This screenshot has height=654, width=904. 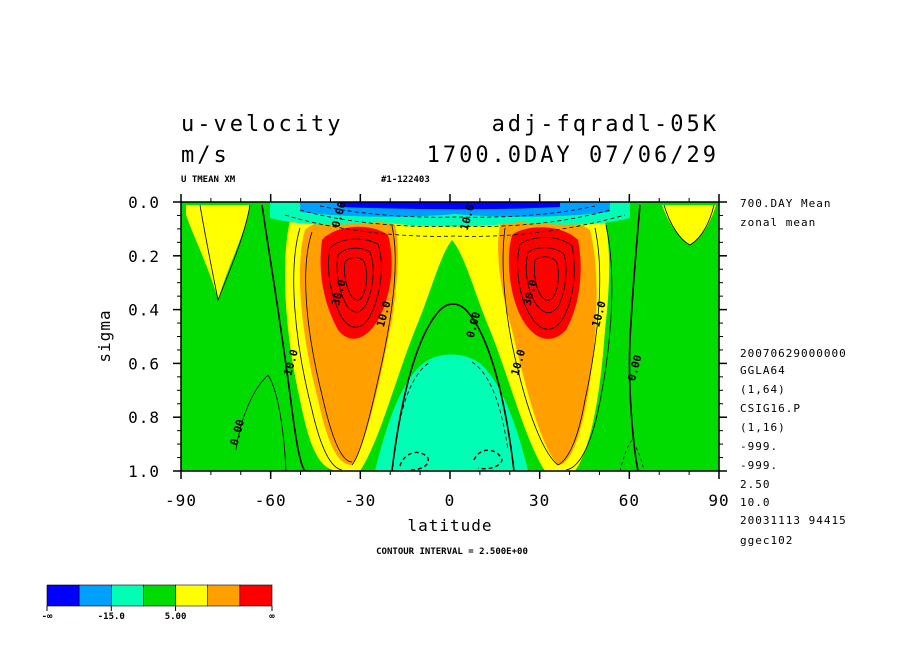 I want to click on field-yellow-right-upper, so click(x=689, y=225).